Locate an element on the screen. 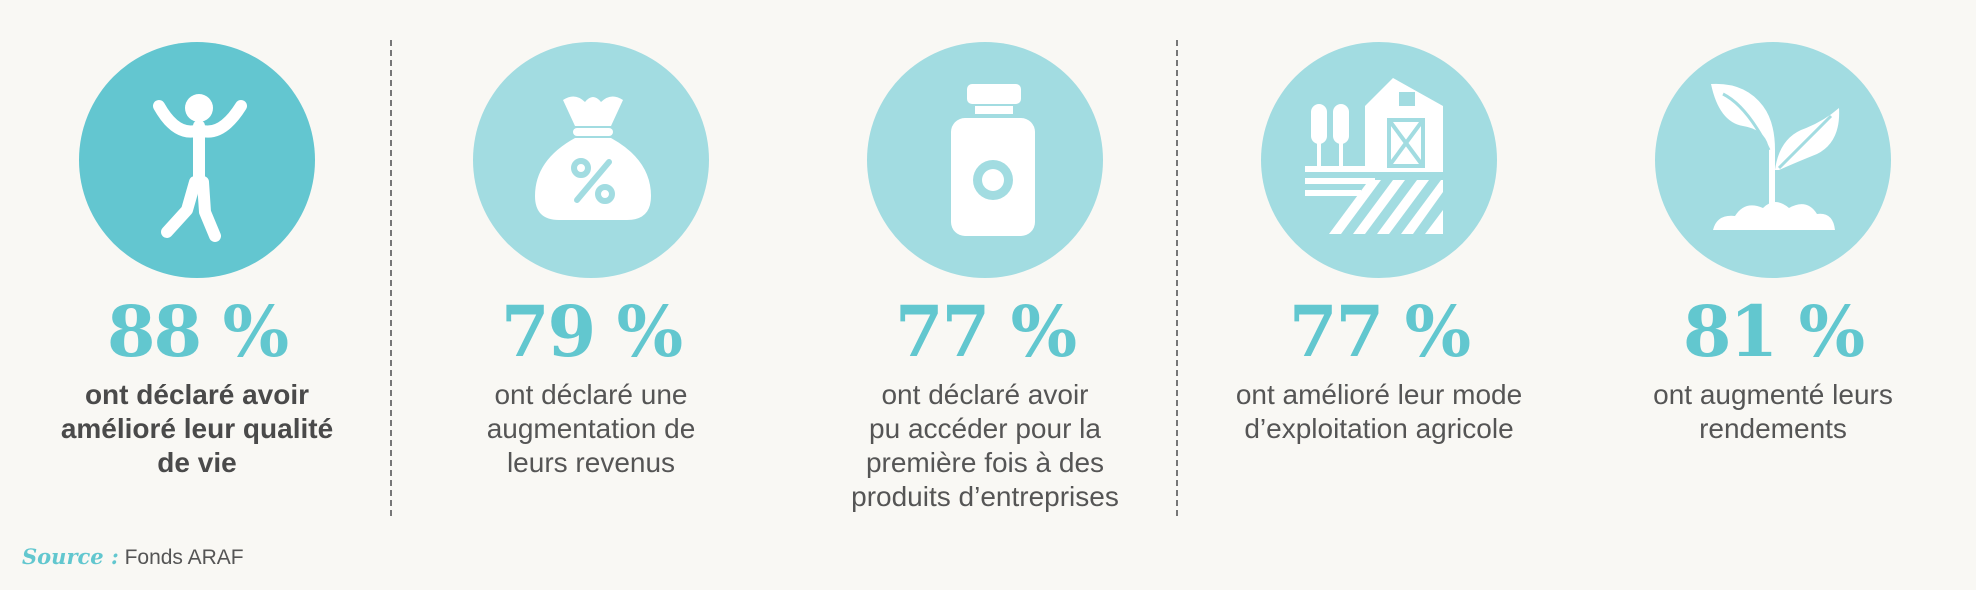 The width and height of the screenshot is (1976, 590). person-jumping-icon is located at coordinates (200, 168).